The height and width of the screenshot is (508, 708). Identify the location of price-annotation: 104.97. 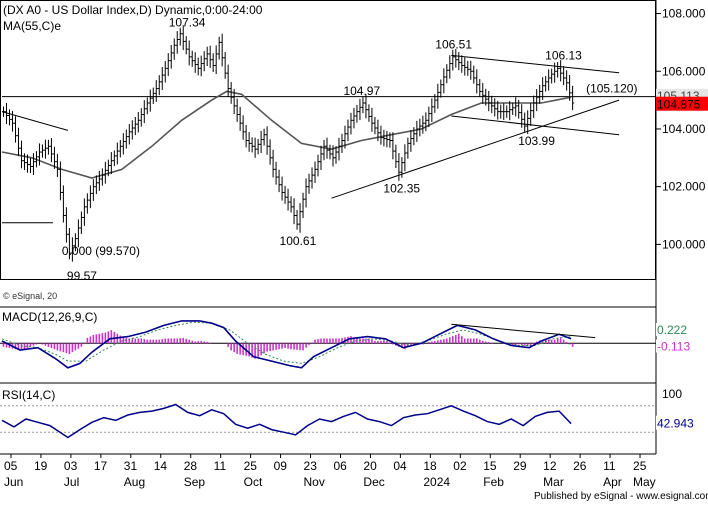
(361, 91).